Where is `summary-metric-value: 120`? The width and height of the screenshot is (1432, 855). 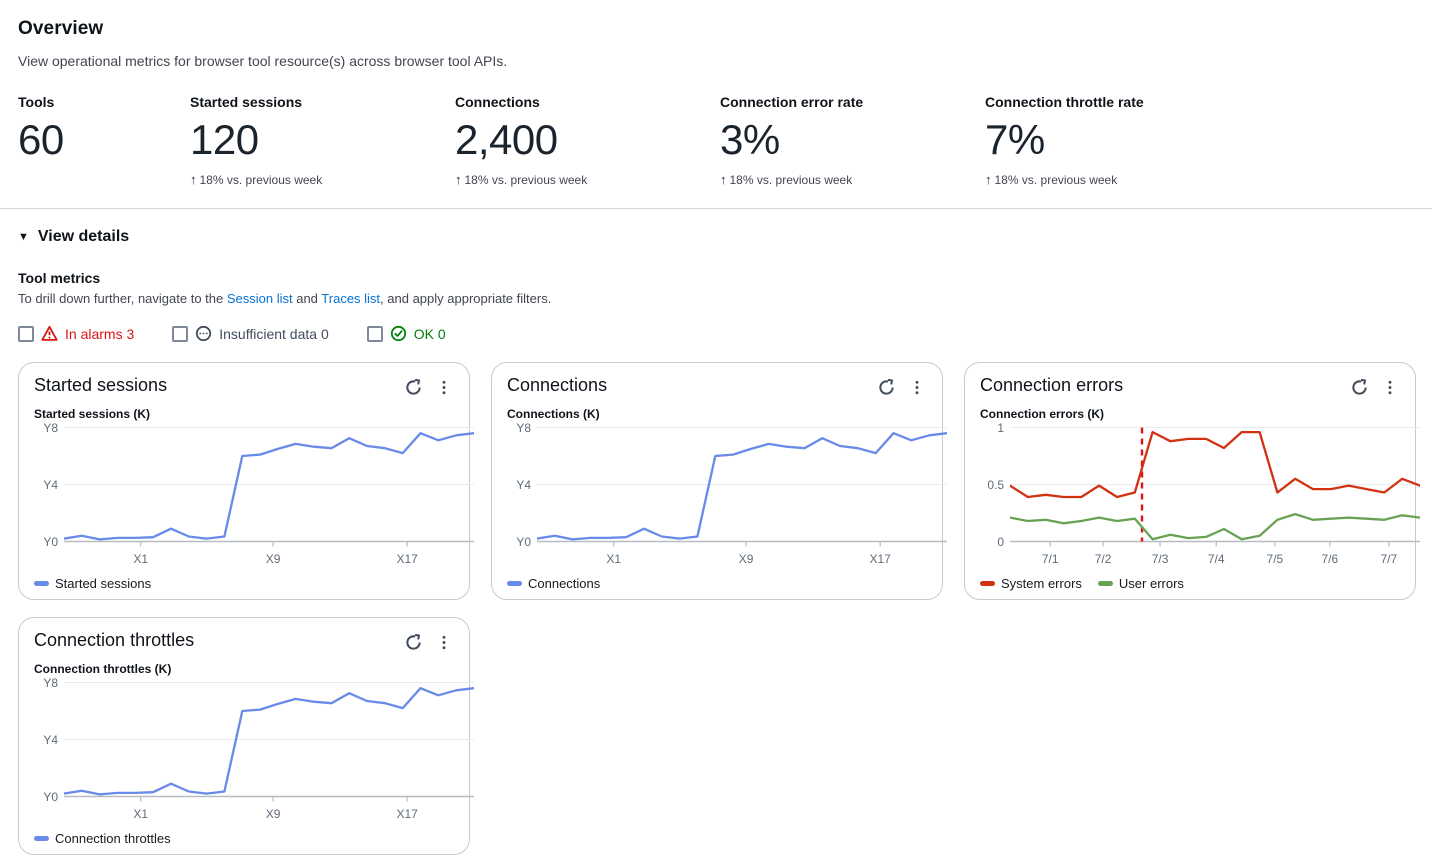
summary-metric-value: 120 is located at coordinates (224, 139).